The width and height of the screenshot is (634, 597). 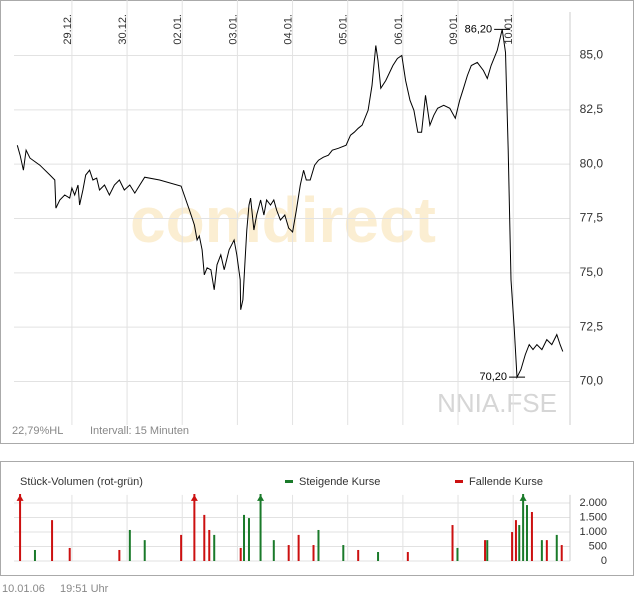 What do you see at coordinates (592, 55) in the screenshot?
I see `y-tick-label: 85,0` at bounding box center [592, 55].